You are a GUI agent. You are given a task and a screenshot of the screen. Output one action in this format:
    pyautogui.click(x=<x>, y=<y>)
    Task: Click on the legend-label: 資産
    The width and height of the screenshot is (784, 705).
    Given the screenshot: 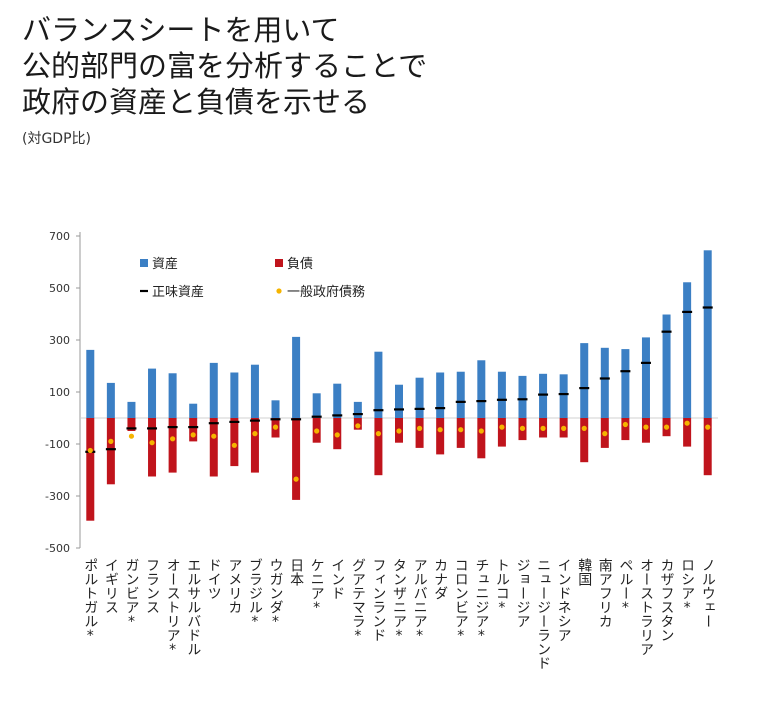 What is the action you would take?
    pyautogui.click(x=165, y=264)
    